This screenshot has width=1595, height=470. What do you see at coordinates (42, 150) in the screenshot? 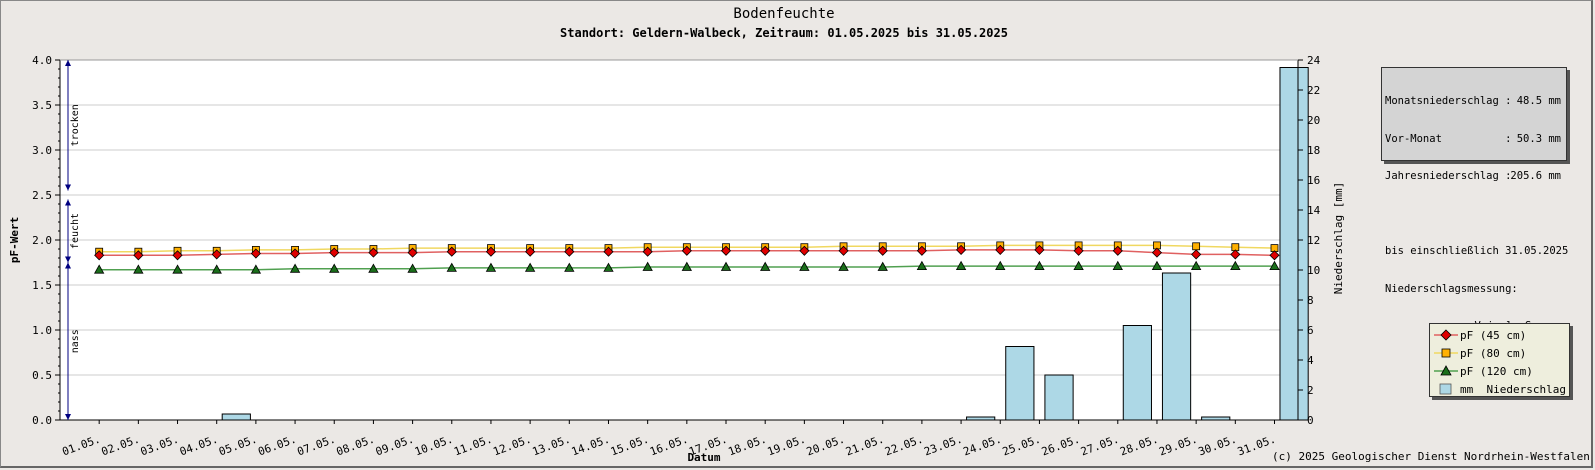
I see `y-tick-label: 3.0` at bounding box center [42, 150].